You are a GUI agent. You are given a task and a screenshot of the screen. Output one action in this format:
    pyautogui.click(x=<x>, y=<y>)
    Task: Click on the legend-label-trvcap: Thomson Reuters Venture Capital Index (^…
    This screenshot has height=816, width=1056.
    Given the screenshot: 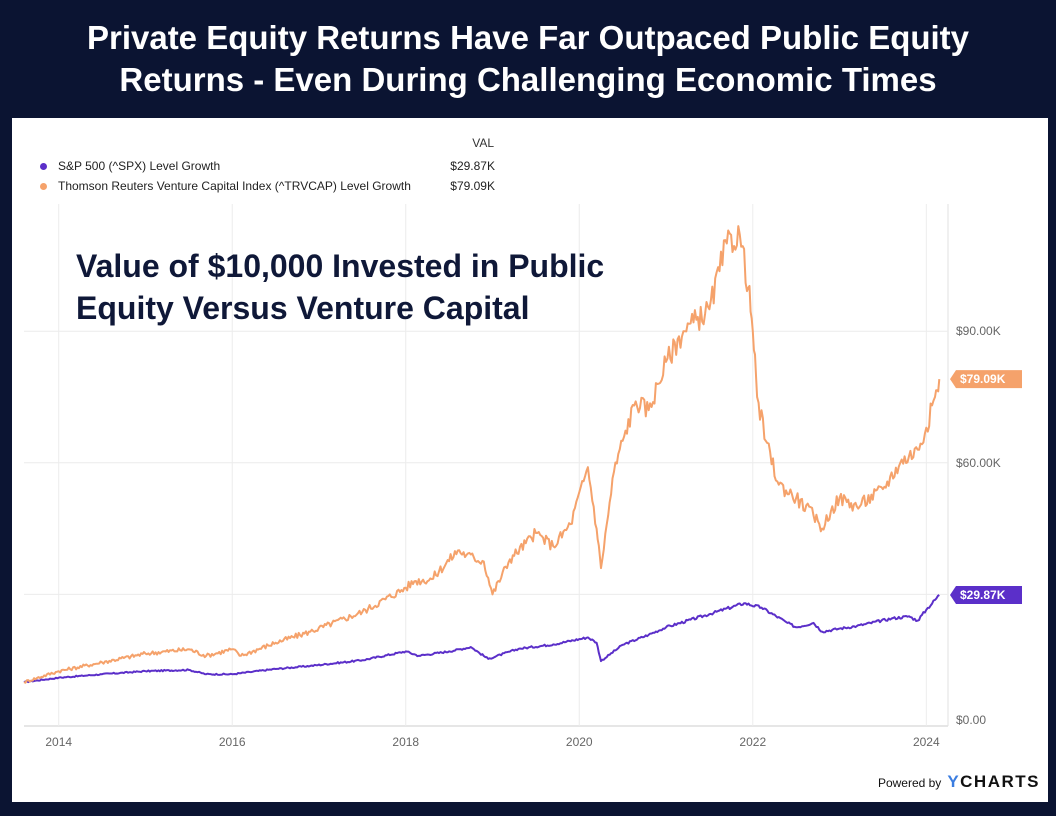 What is the action you would take?
    pyautogui.click(x=234, y=186)
    